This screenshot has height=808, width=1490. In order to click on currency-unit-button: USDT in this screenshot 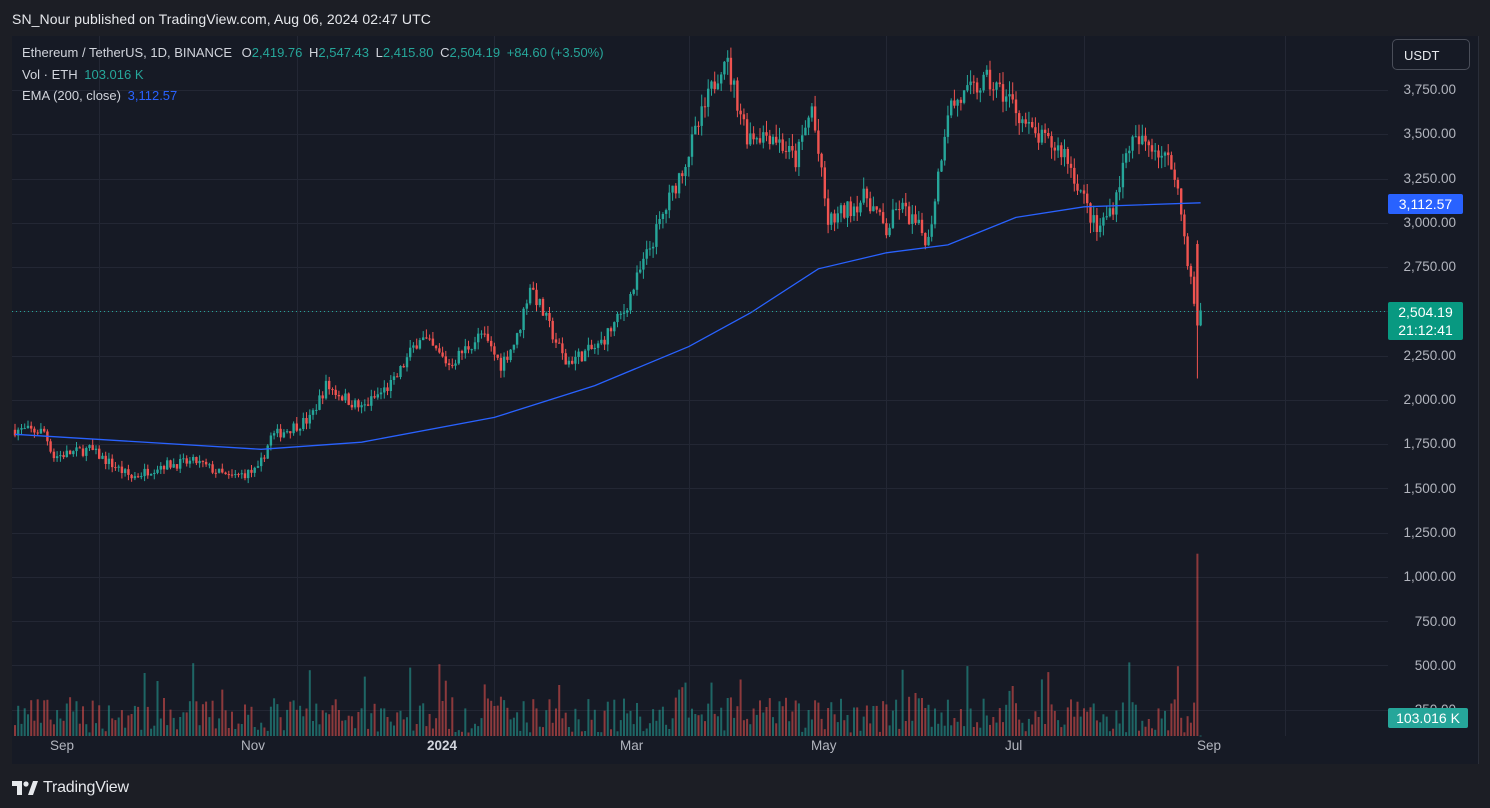, I will do `click(1431, 54)`.